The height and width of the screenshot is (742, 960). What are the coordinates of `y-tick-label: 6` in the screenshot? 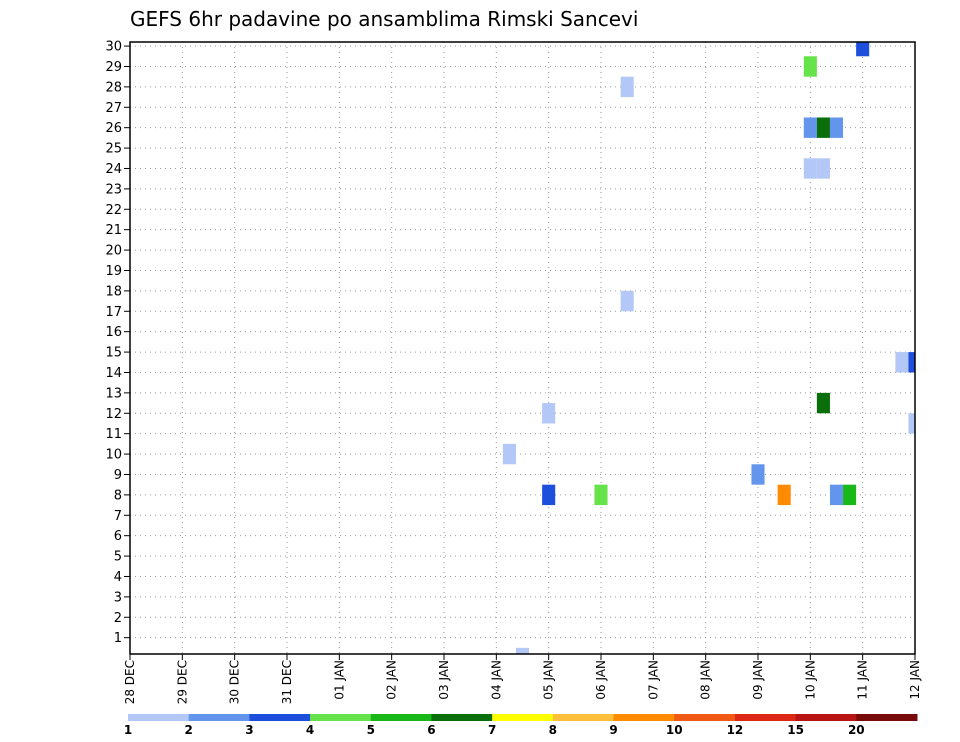 It's located at (118, 536).